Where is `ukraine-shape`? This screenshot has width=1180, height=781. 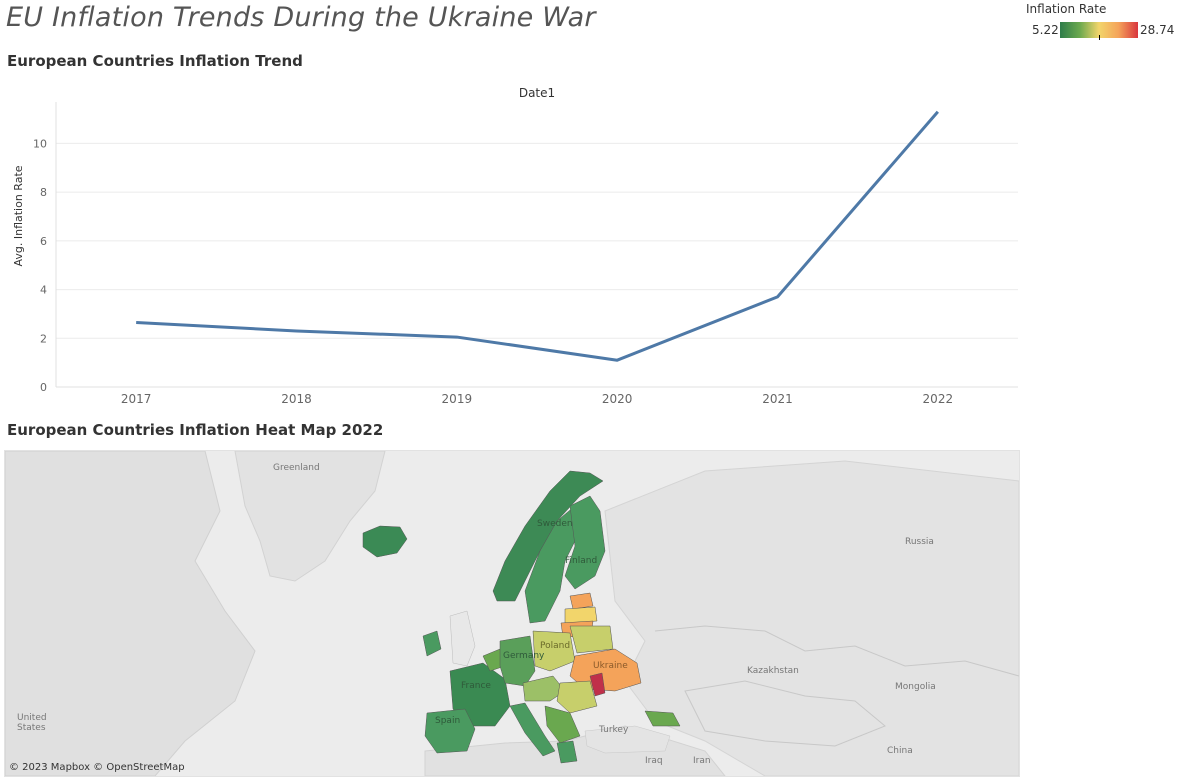 ukraine-shape is located at coordinates (605, 670).